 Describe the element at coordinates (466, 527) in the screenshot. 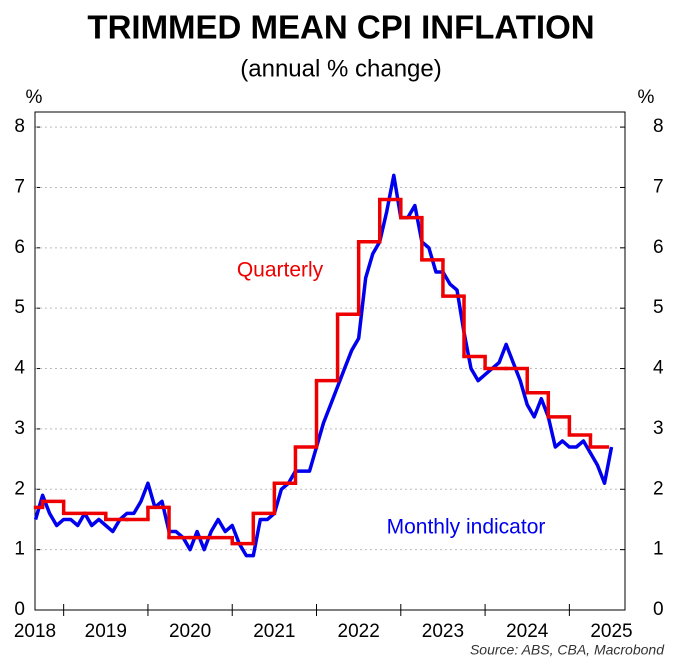

I see `annotation: Monthly indicator` at that location.